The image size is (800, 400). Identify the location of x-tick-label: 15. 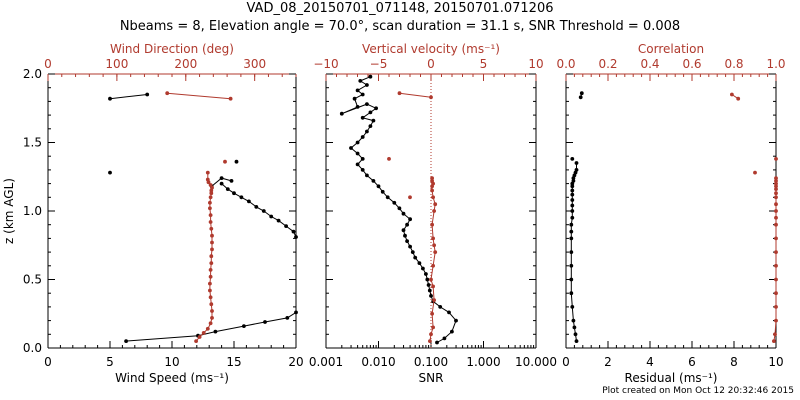
(233, 362).